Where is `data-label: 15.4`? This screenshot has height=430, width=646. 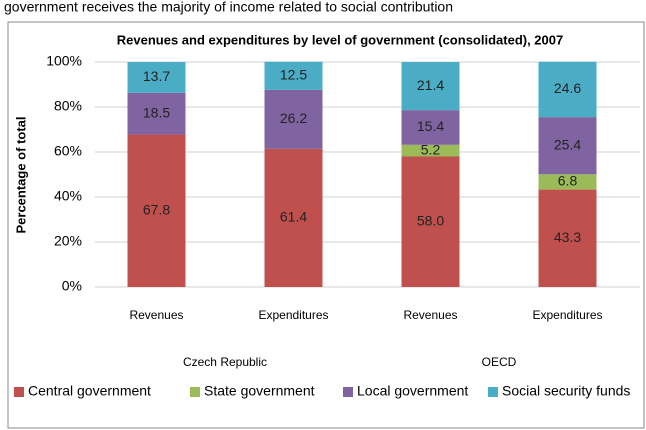 data-label: 15.4 is located at coordinates (430, 126).